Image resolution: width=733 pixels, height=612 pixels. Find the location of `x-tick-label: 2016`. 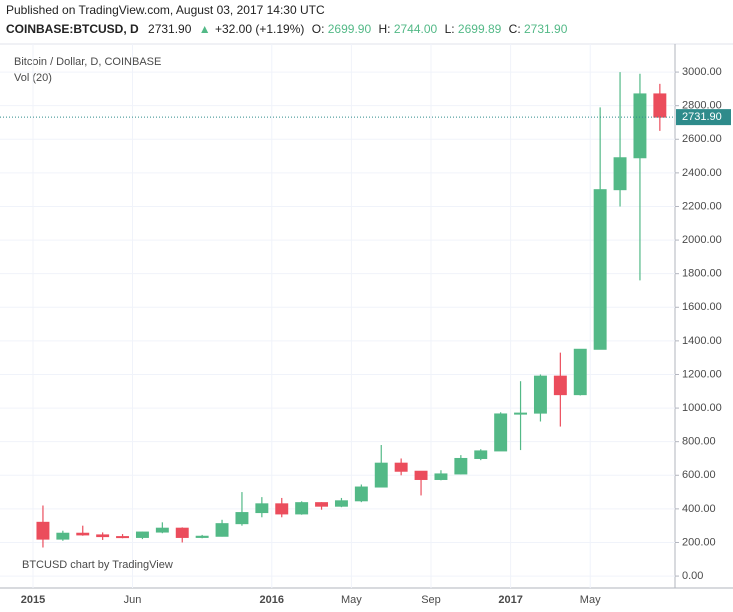

x-tick-label: 2016 is located at coordinates (272, 600).